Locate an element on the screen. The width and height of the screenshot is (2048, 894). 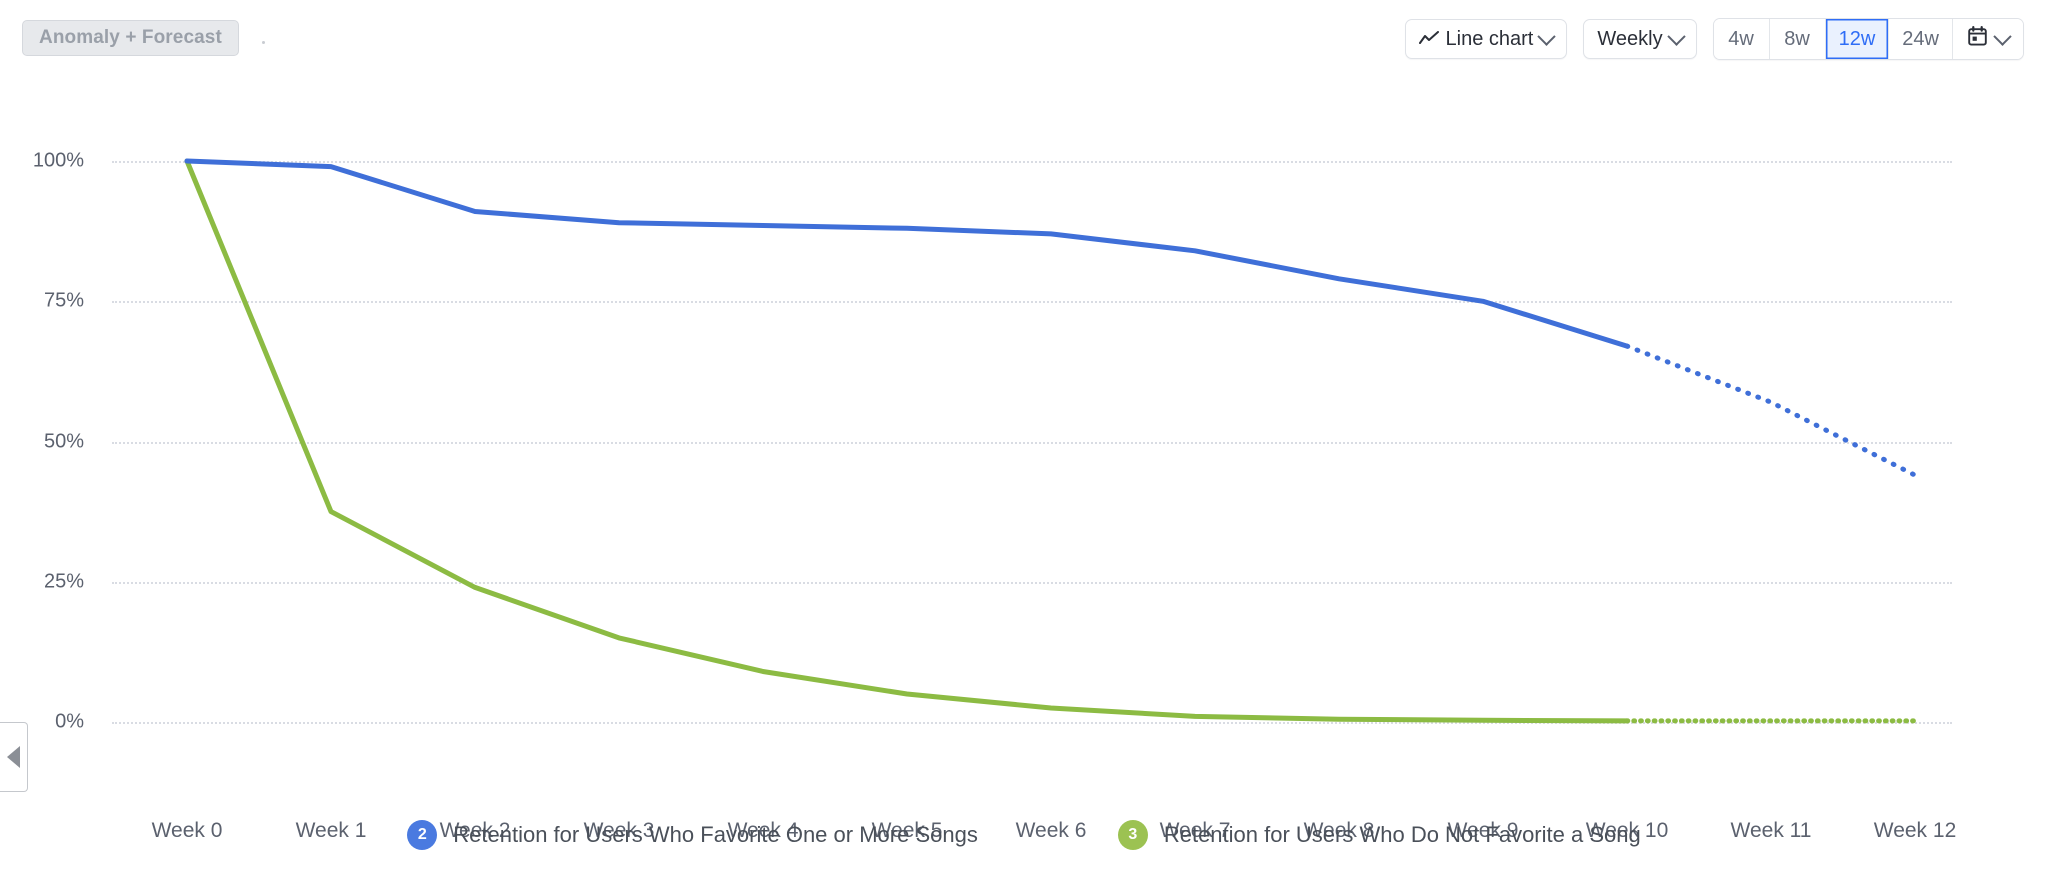
range-option-12w: 12w is located at coordinates (1857, 39).